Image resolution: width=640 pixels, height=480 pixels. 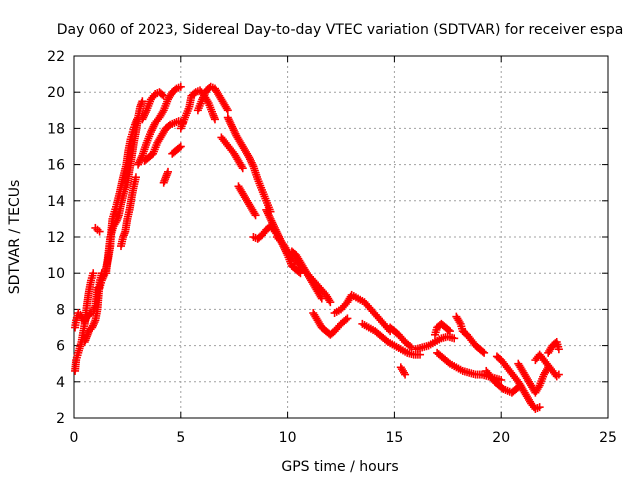 What do you see at coordinates (60, 383) in the screenshot?
I see `y-tick-label: 4` at bounding box center [60, 383].